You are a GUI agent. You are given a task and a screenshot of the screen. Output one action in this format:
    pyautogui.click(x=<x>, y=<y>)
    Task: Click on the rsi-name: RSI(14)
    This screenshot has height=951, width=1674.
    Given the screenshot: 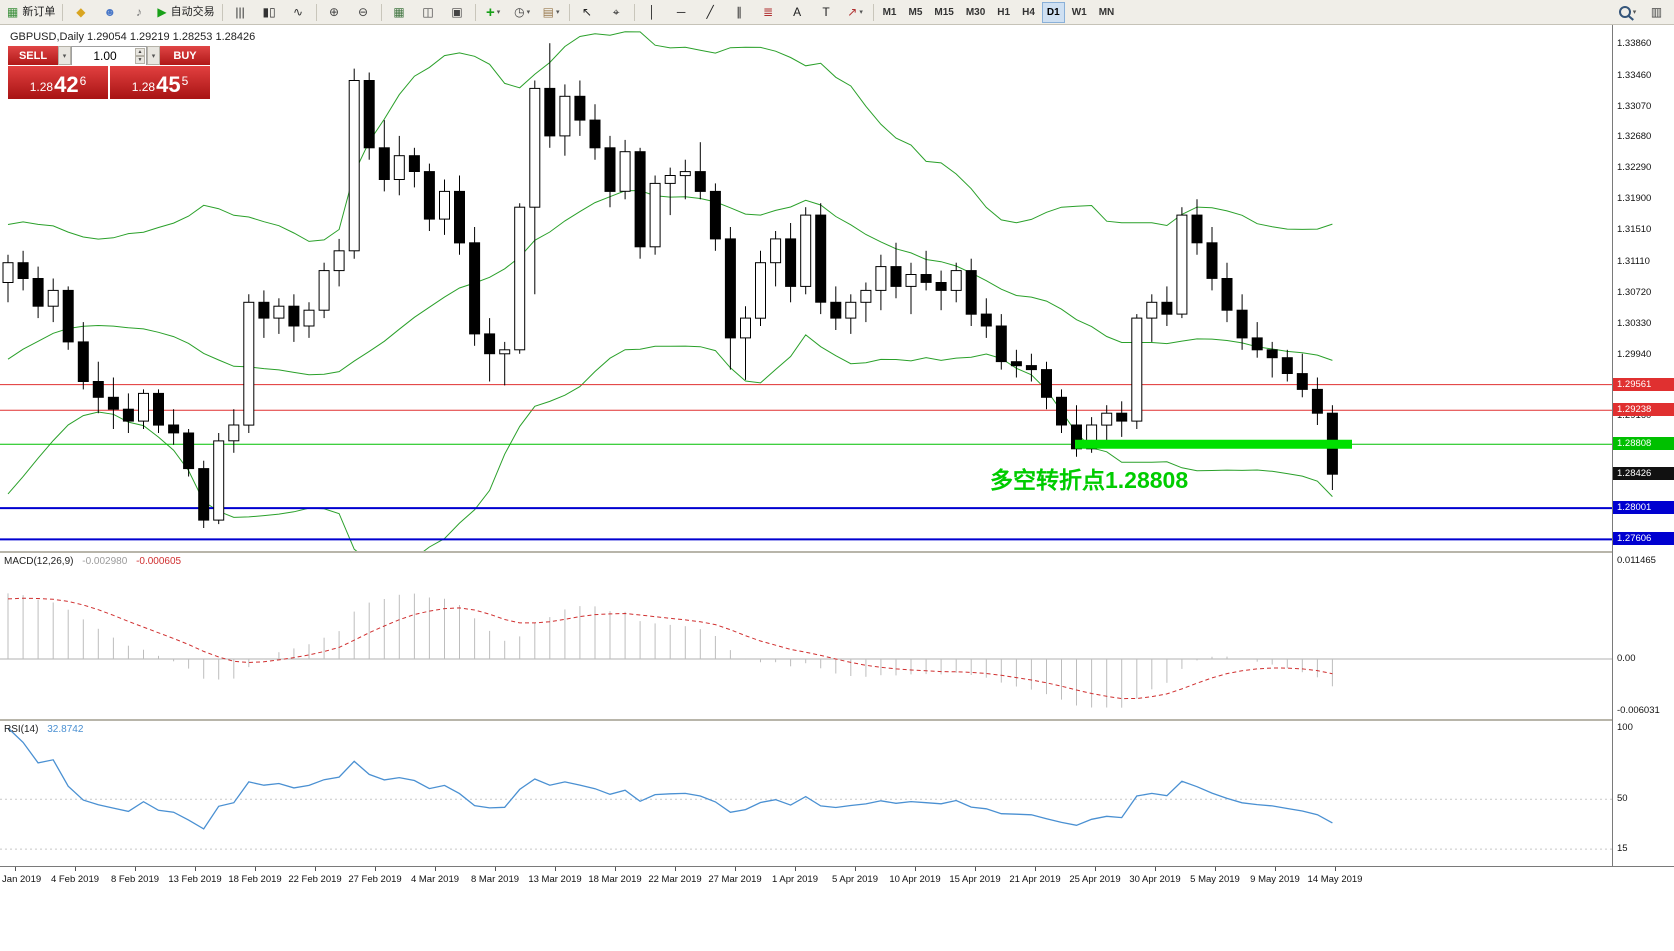 What is the action you would take?
    pyautogui.click(x=21, y=729)
    